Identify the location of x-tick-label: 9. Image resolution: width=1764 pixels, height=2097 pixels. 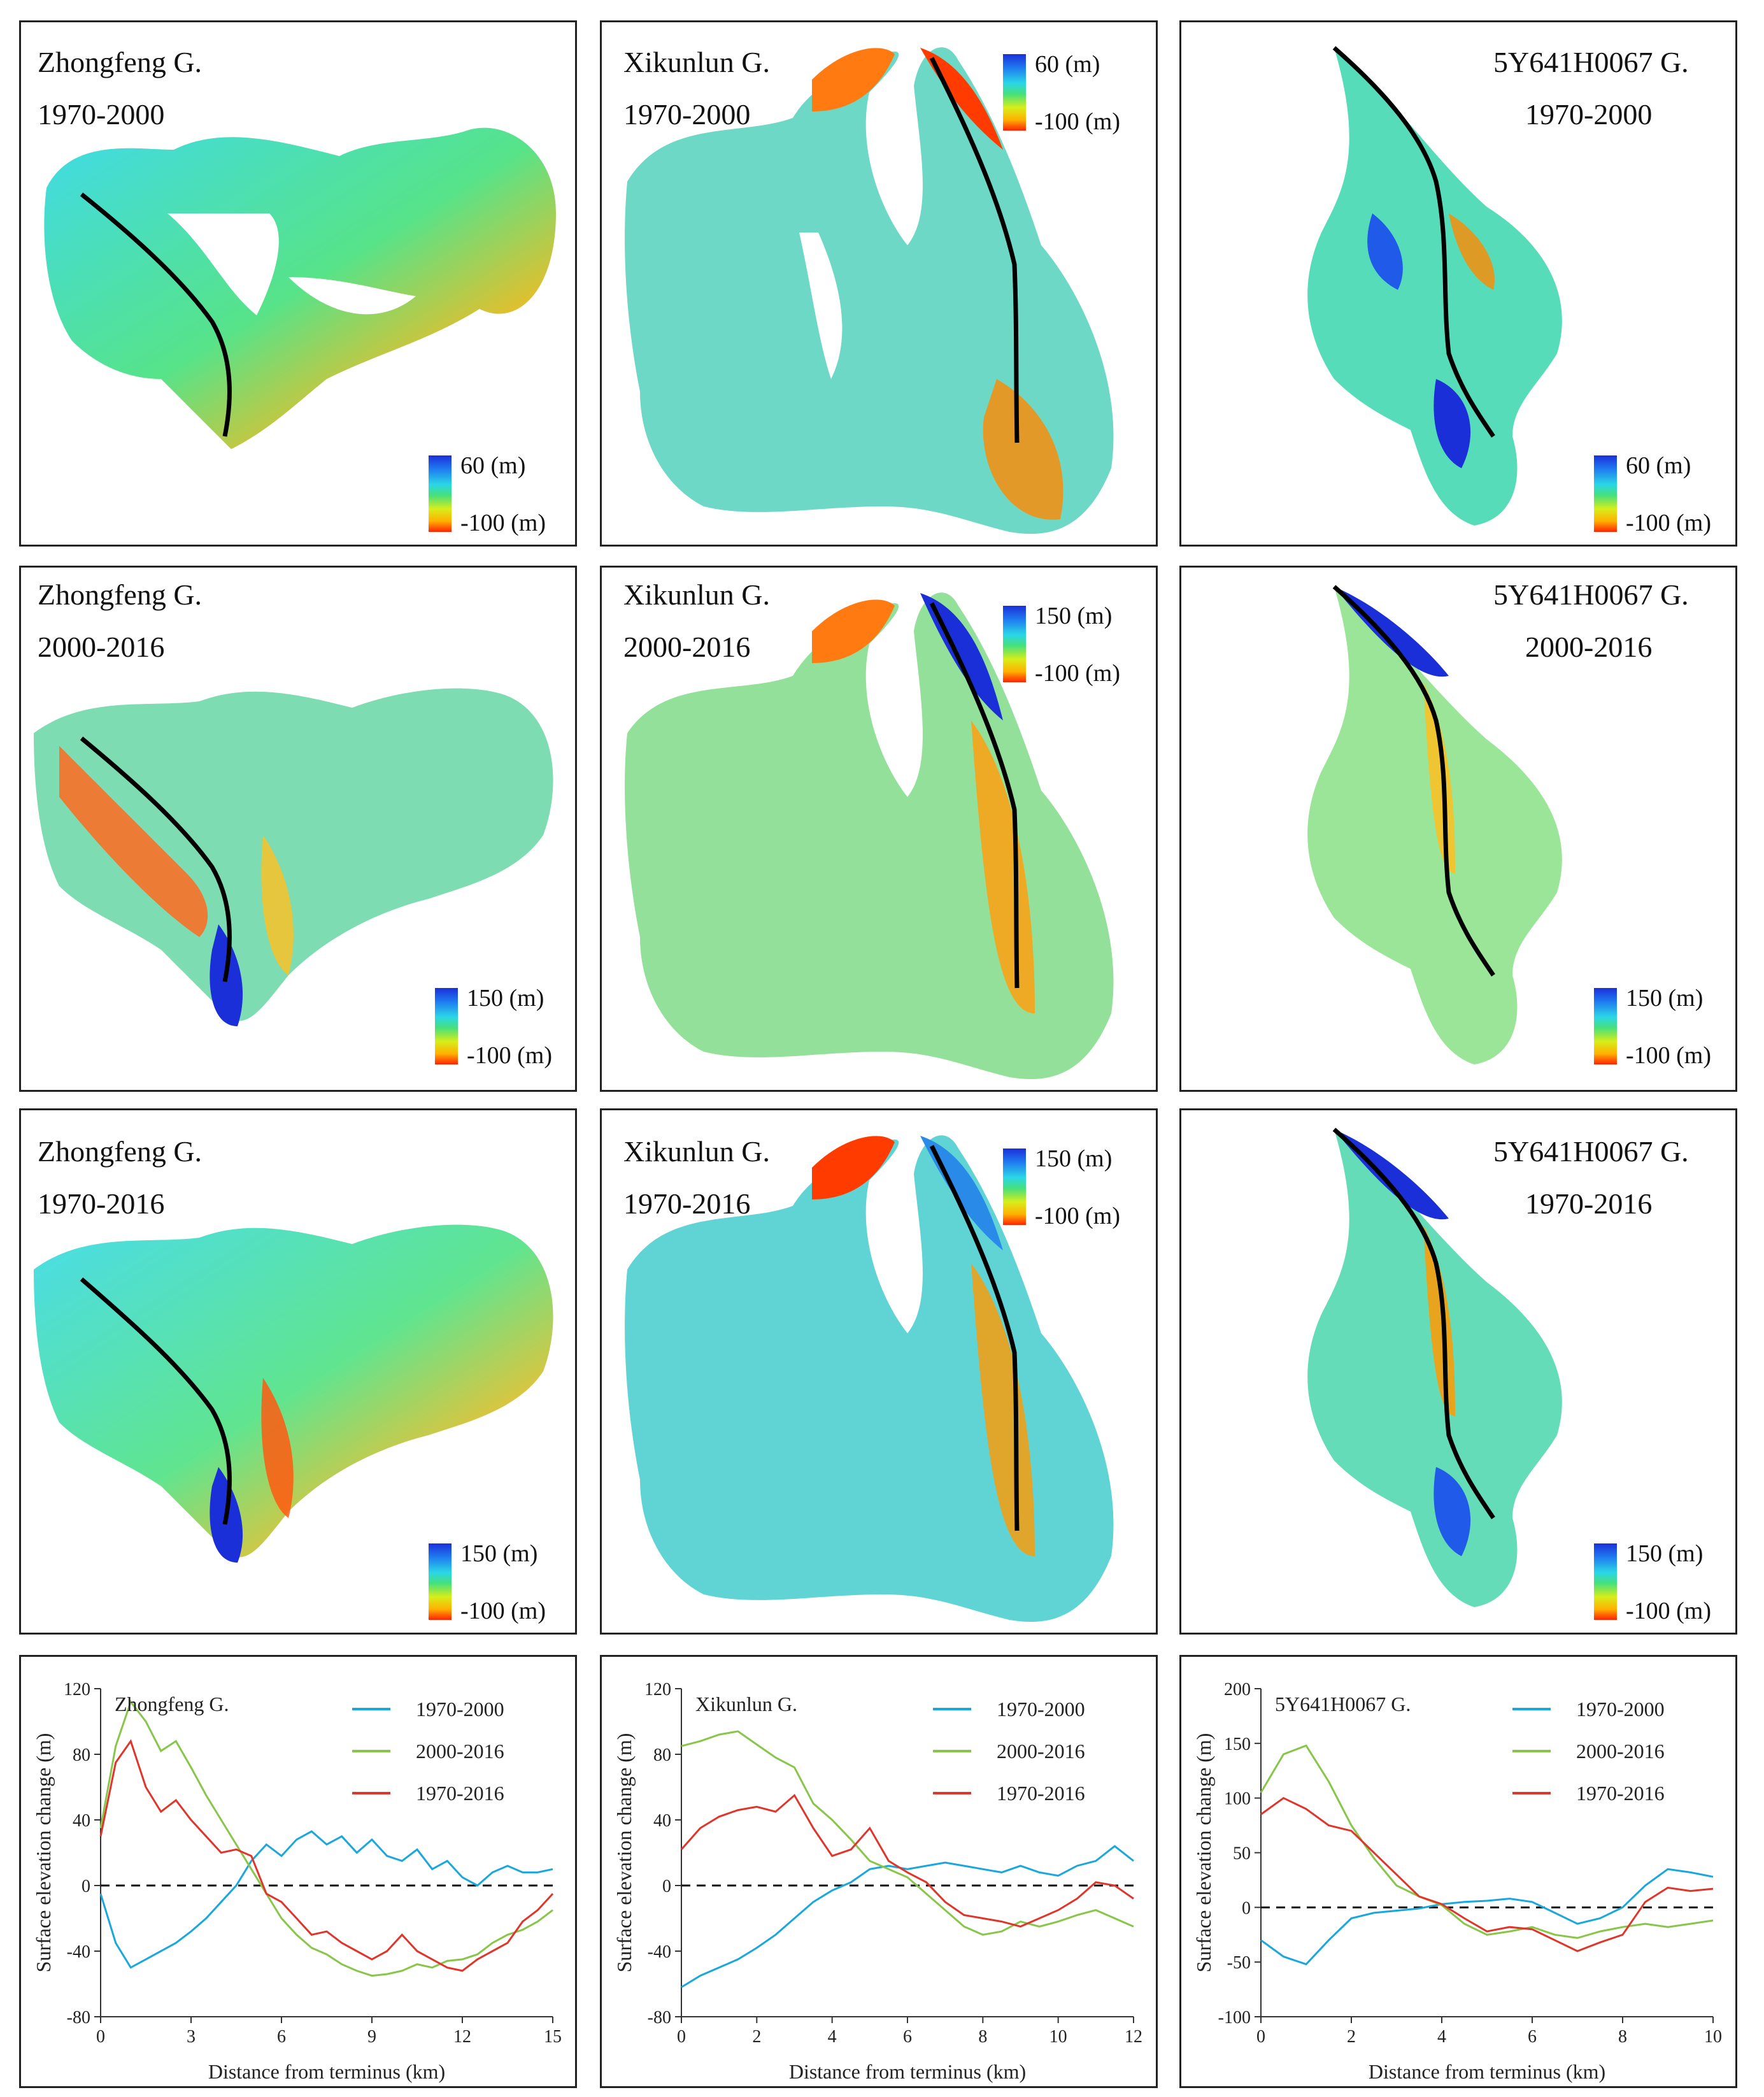
(371, 2037).